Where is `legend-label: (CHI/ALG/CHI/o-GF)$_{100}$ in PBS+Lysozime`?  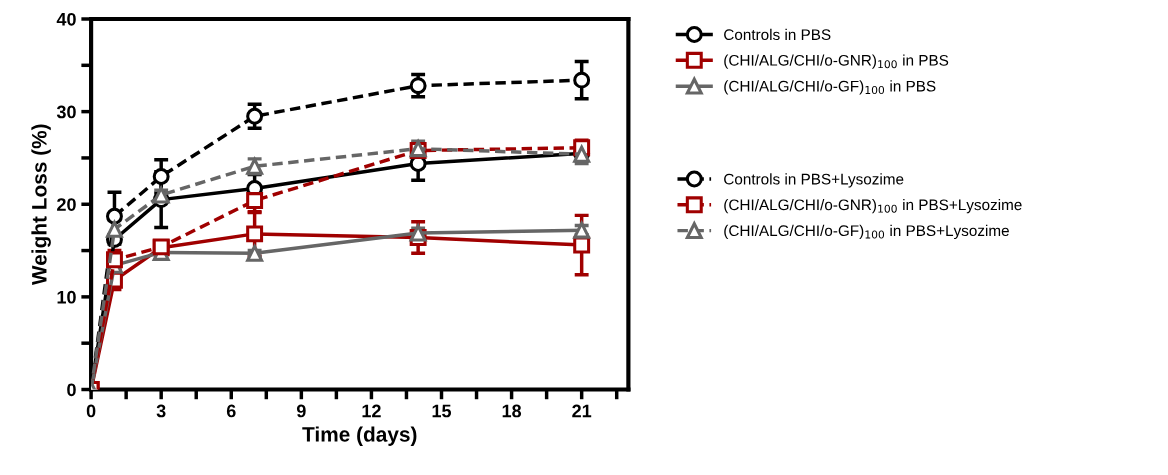
legend-label: (CHI/ALG/CHI/o-GF)$_{100}$ in PBS+Lysozime is located at coordinates (866, 232).